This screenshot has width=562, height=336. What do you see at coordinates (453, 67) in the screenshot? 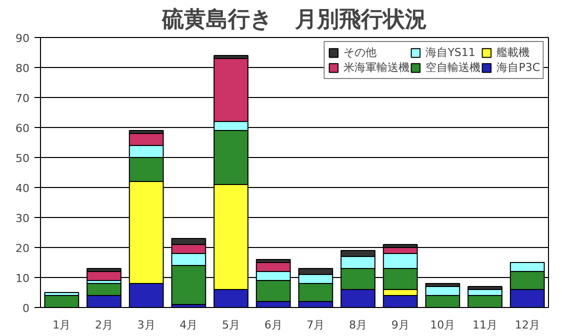
I see `legend-label: 空自輸送機` at bounding box center [453, 67].